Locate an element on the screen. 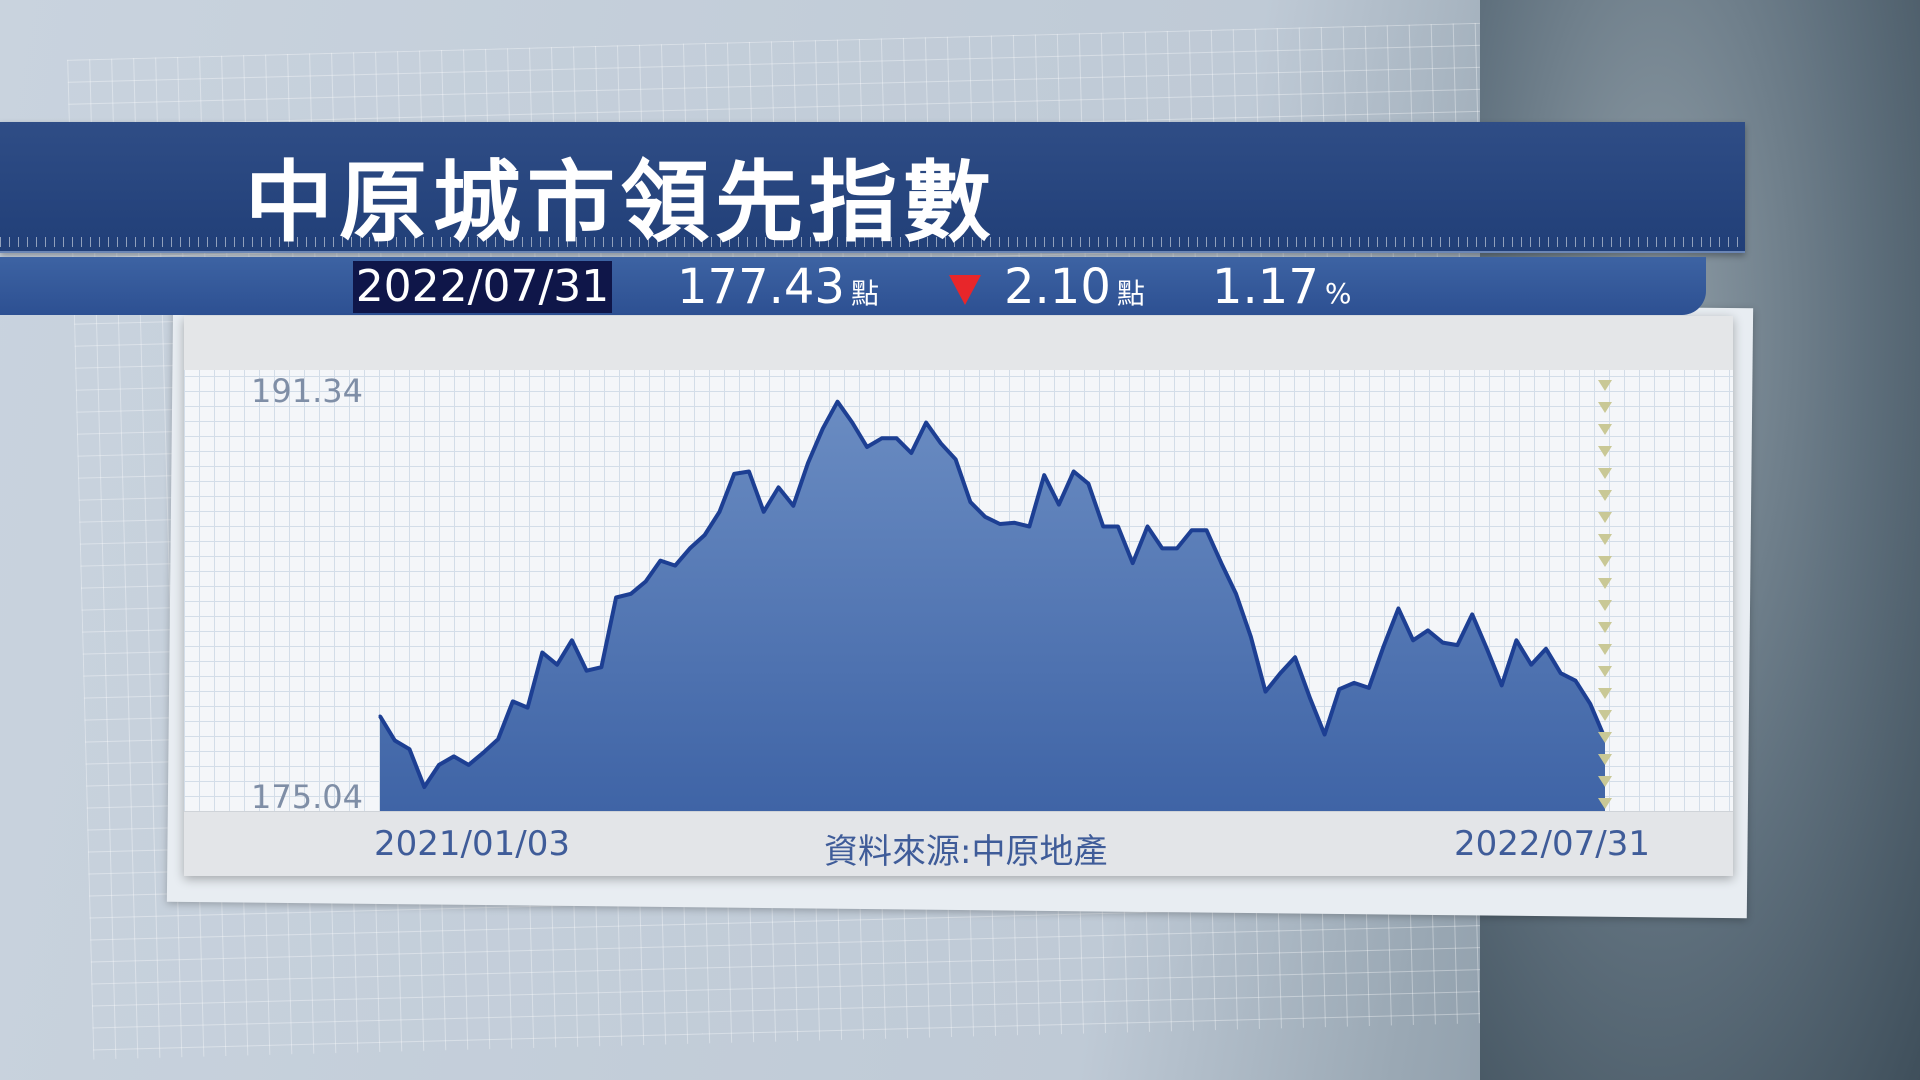 This screenshot has height=1080, width=1920. percent-unit: % is located at coordinates (1338, 293).